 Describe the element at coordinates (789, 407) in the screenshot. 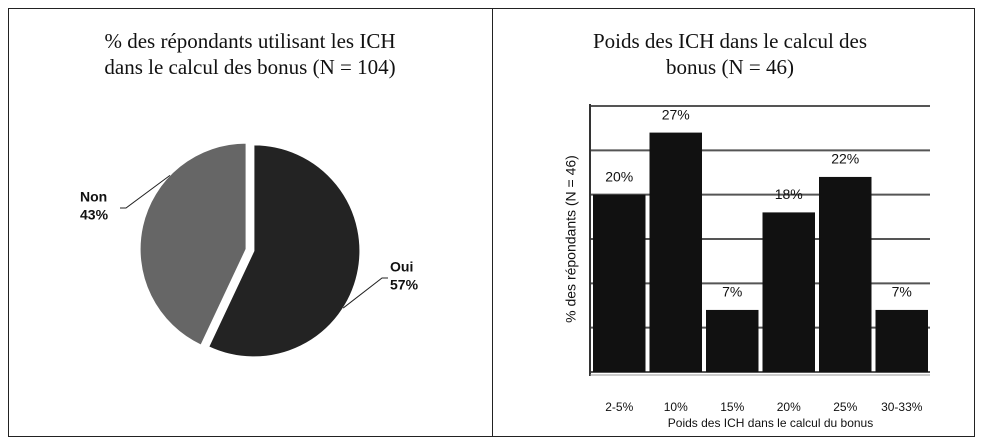

I see `x-tick-label: 20%` at that location.